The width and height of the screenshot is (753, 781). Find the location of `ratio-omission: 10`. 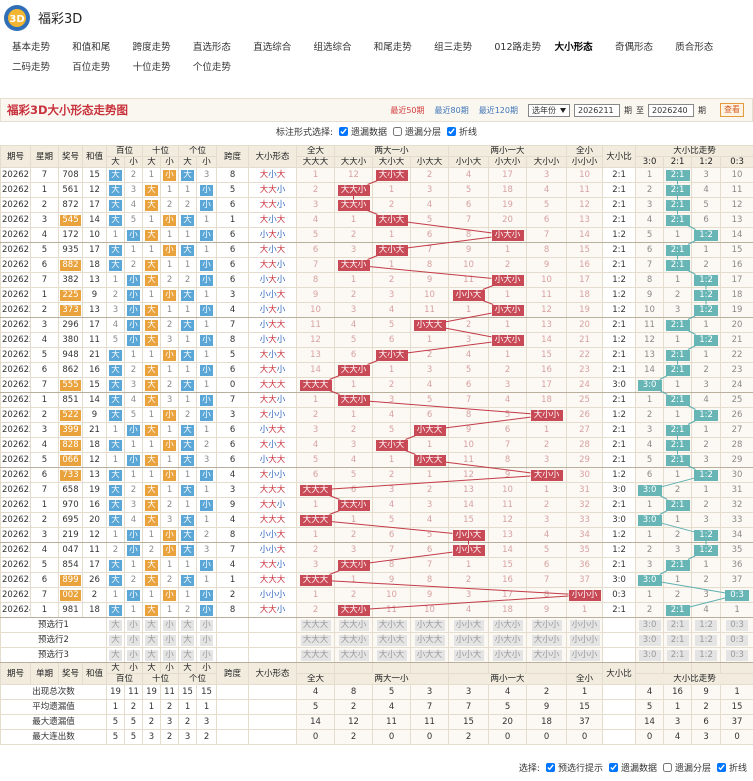

ratio-omission: 10 is located at coordinates (736, 175).